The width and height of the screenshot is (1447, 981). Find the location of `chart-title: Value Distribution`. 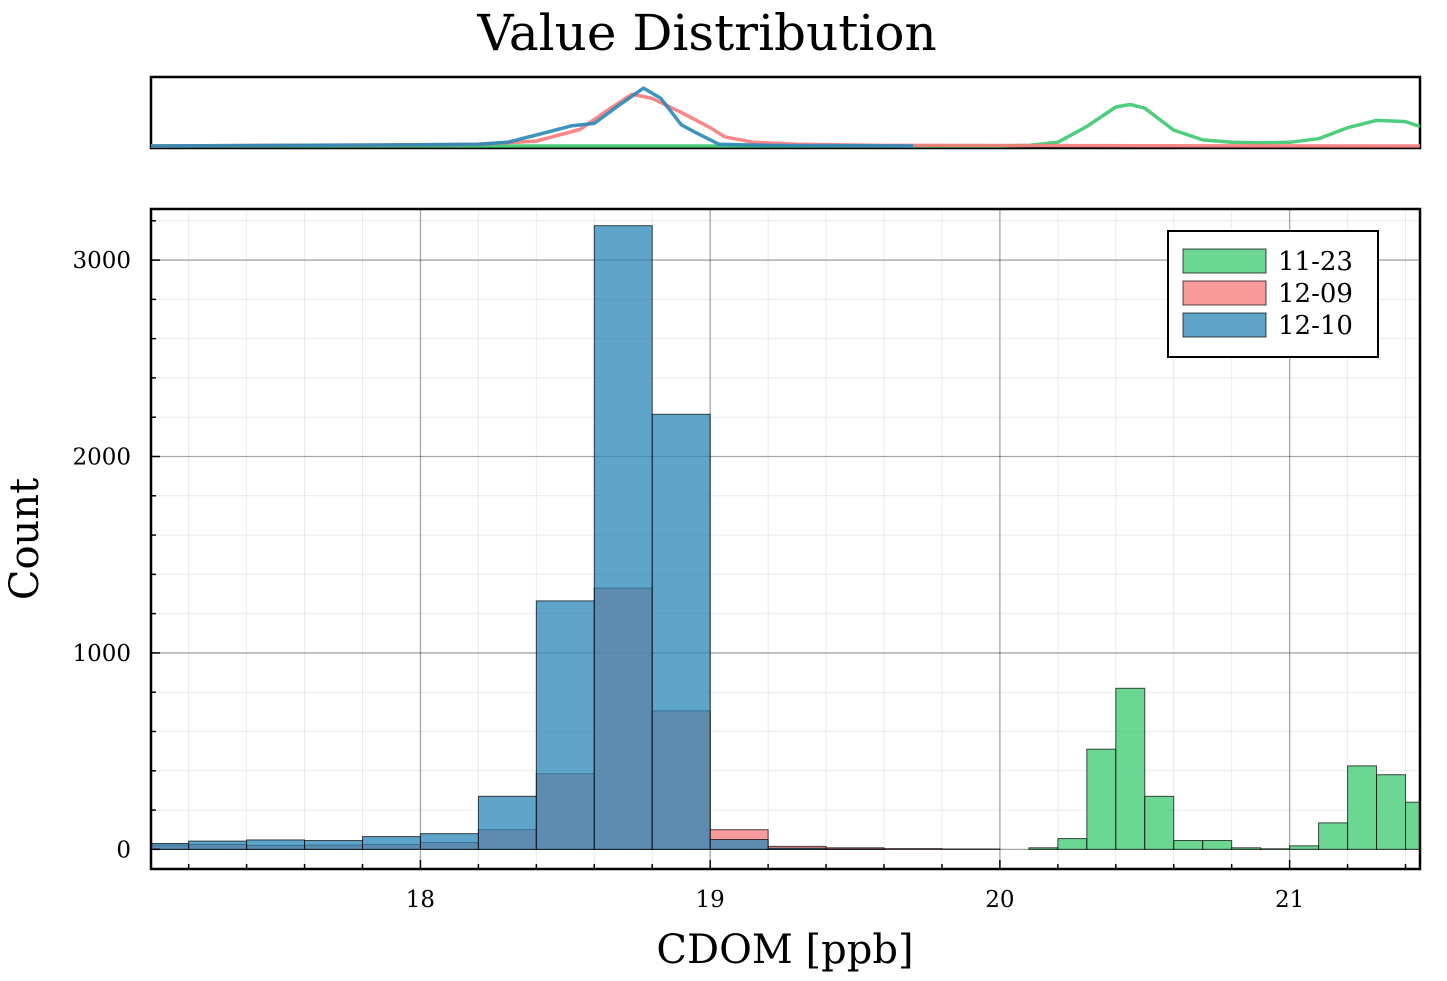

chart-title: Value Distribution is located at coordinates (706, 33).